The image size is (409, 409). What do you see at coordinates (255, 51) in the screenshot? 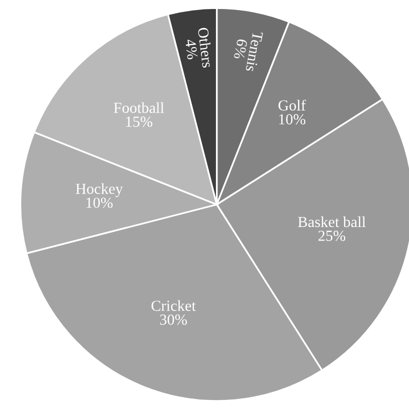
I see `slice-label: Tennis` at bounding box center [255, 51].